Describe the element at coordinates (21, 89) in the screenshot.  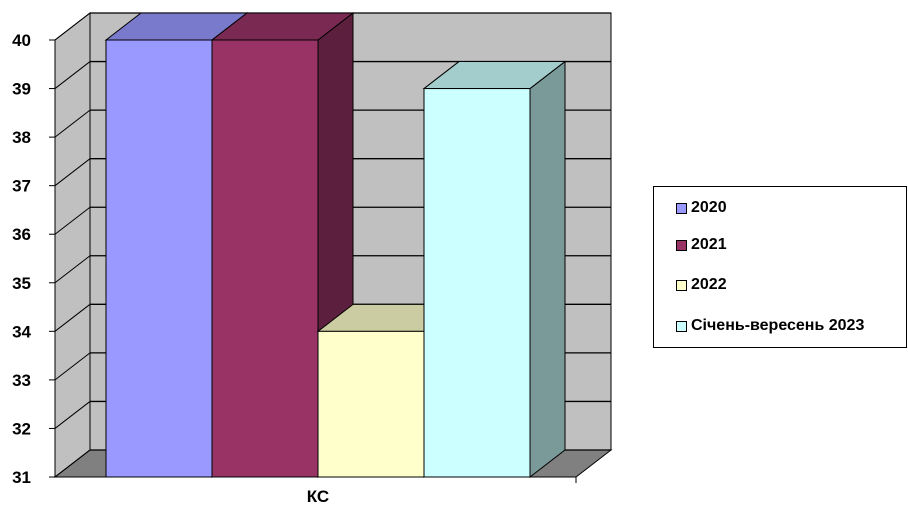
I see `y-tick-label: 39` at that location.